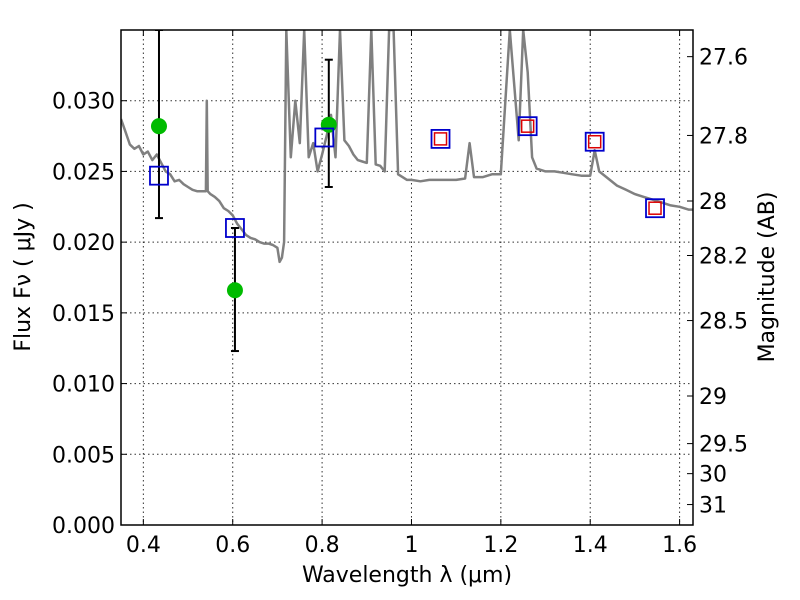  What do you see at coordinates (411, 545) in the screenshot?
I see `x-tick-label: 1` at bounding box center [411, 545].